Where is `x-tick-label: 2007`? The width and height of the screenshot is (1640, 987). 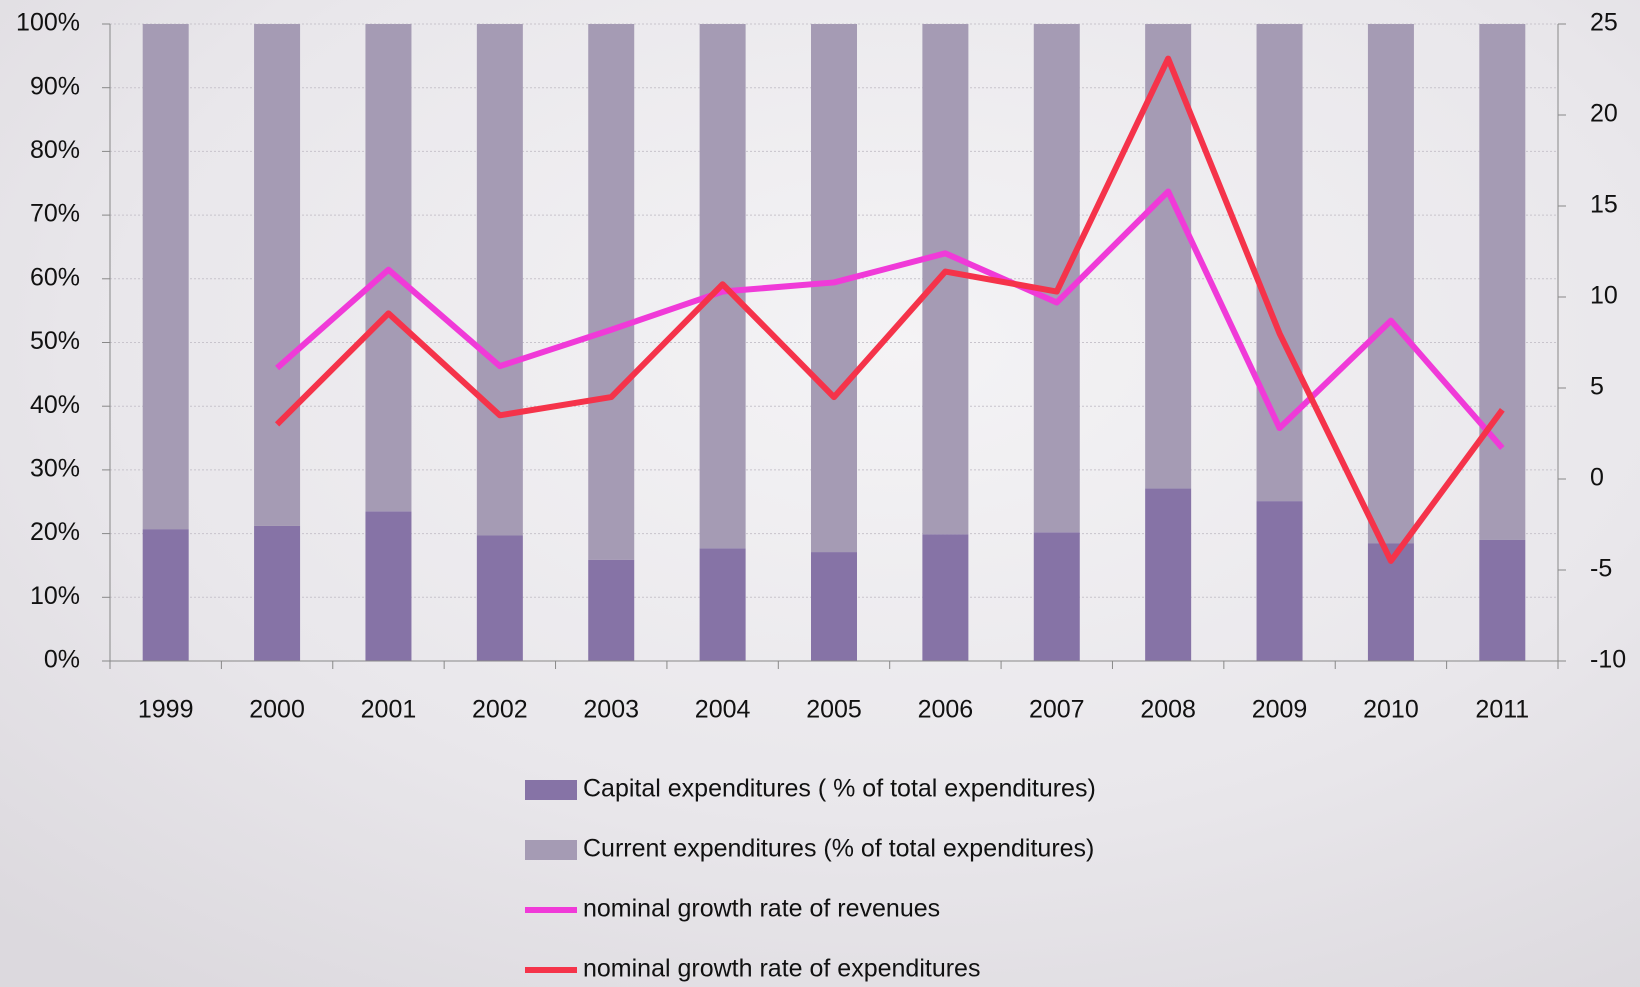 x-tick-label: 2007 is located at coordinates (1057, 710).